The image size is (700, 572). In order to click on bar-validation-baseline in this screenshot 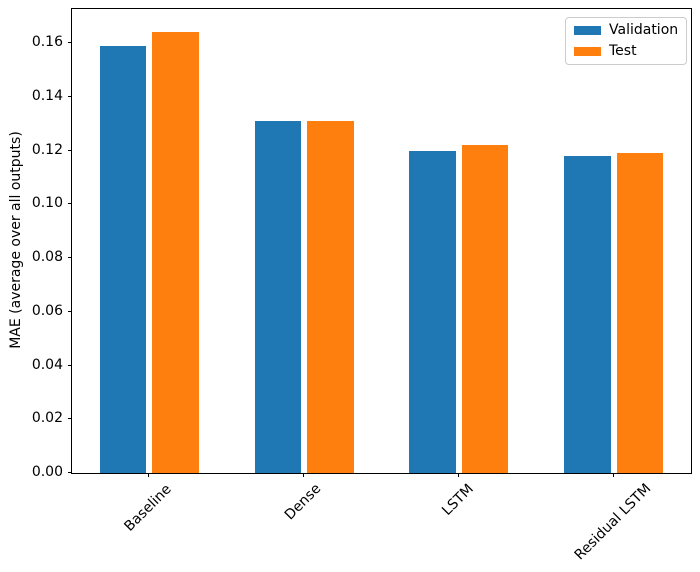, I will do `click(123, 259)`.